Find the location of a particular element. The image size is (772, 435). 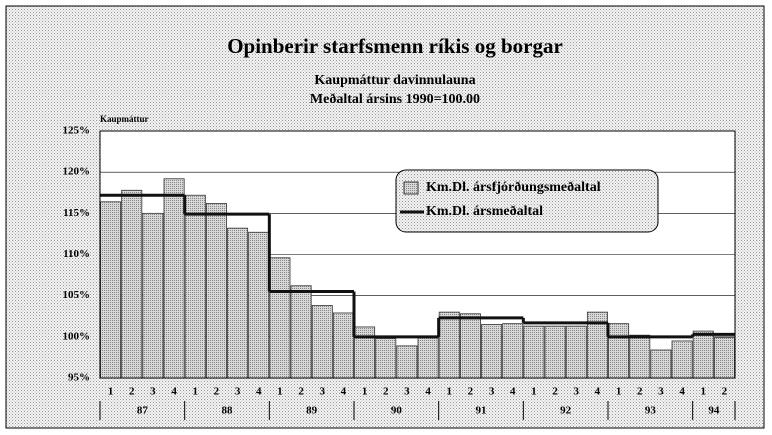

y-tick-label: 100% is located at coordinates (77, 336).